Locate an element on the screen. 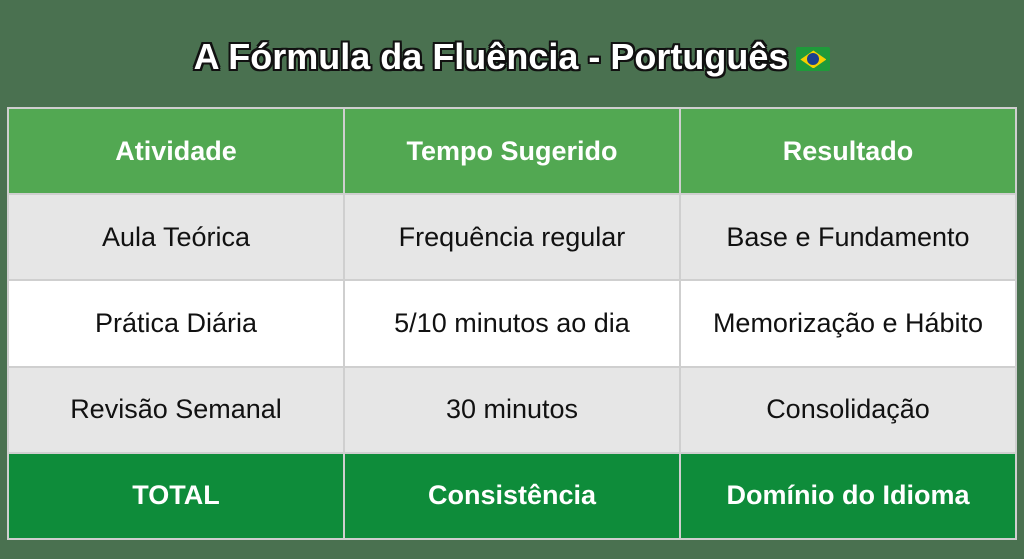  table-cell: Frequência regular is located at coordinates (512, 237).